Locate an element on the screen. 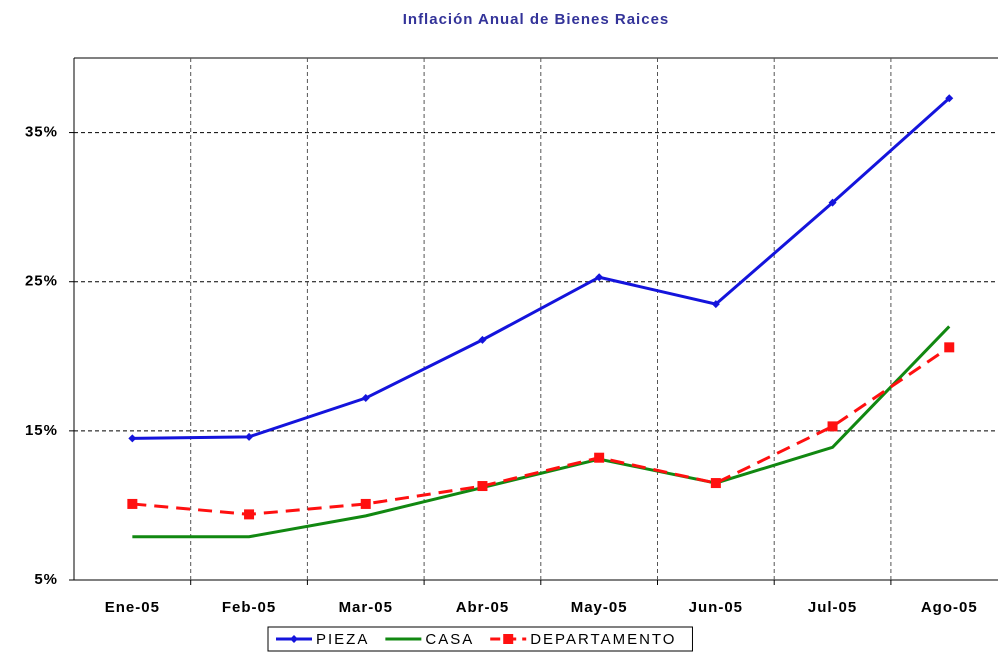  x-tick-label: Jul-05 is located at coordinates (832, 607).